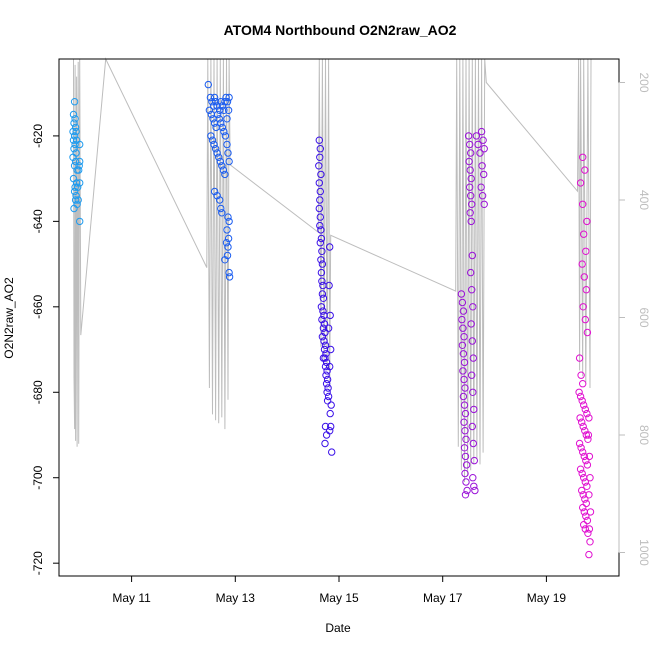 Image resolution: width=650 pixels, height=650 pixels. I want to click on y-right-tick-label: 600, so click(643, 317).